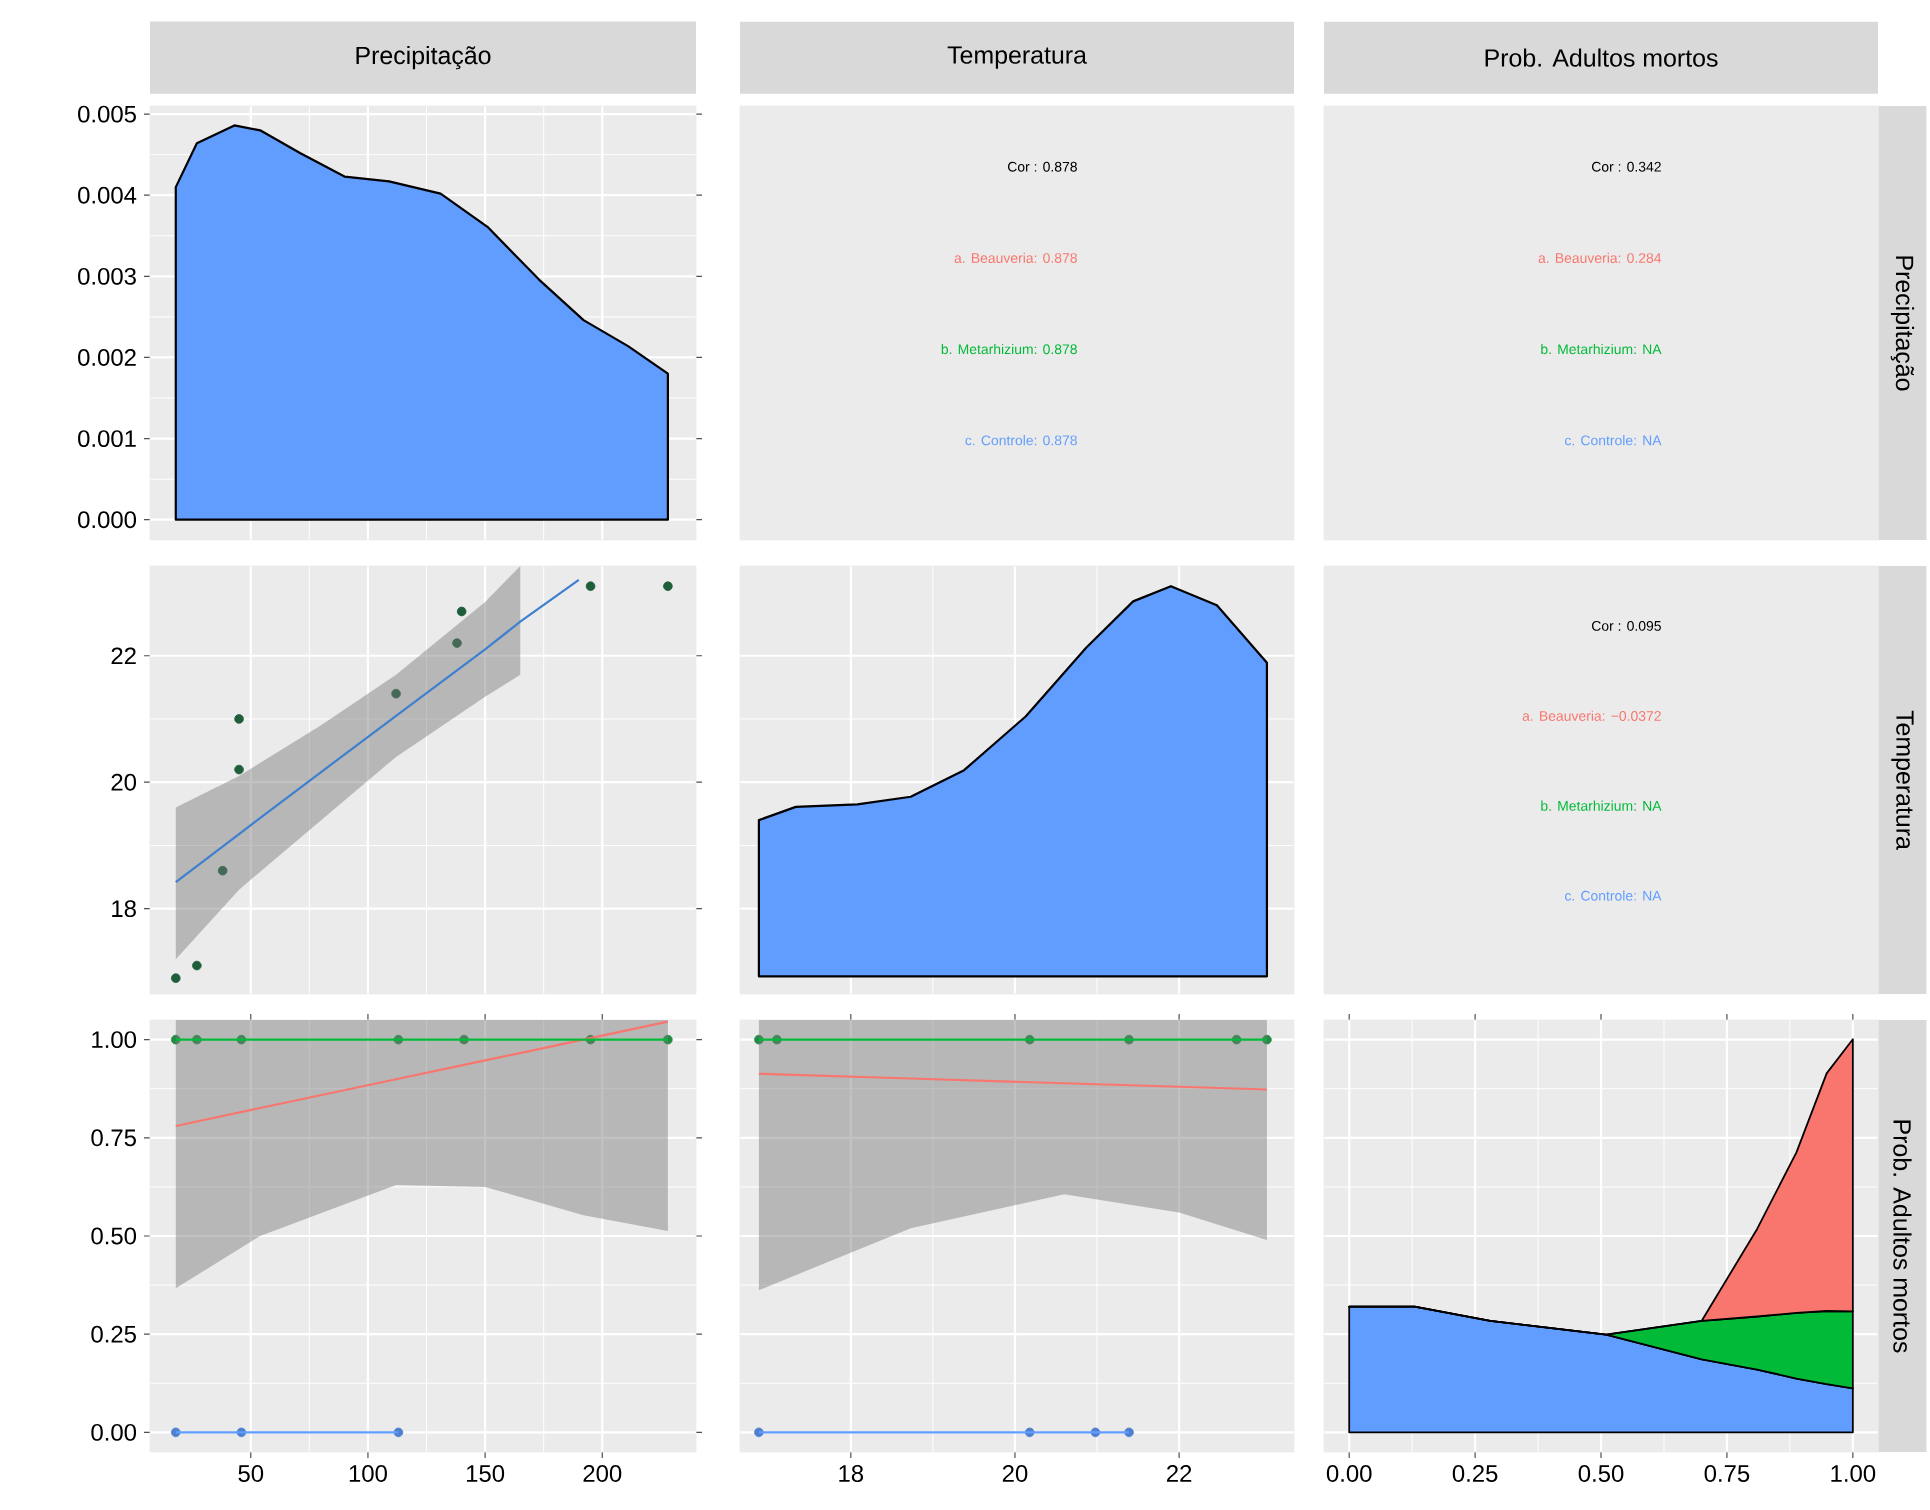  What do you see at coordinates (602, 1473) in the screenshot?
I see `x-tick-label: 200` at bounding box center [602, 1473].